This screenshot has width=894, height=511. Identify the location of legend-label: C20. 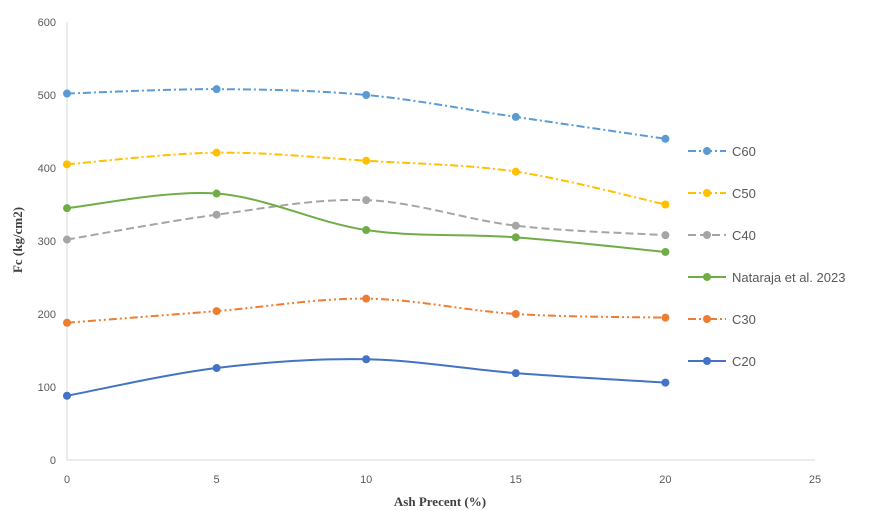
(744, 361).